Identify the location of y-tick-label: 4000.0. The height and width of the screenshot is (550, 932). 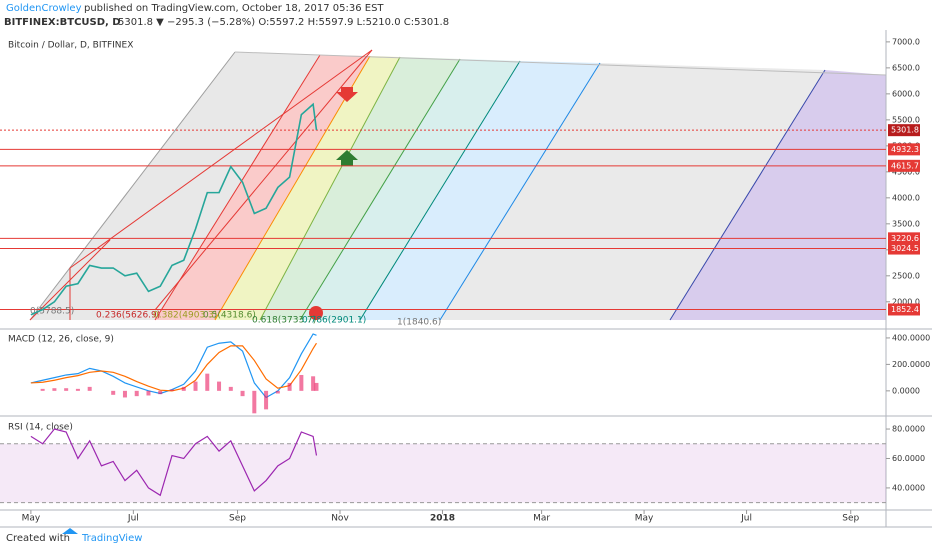
(906, 197).